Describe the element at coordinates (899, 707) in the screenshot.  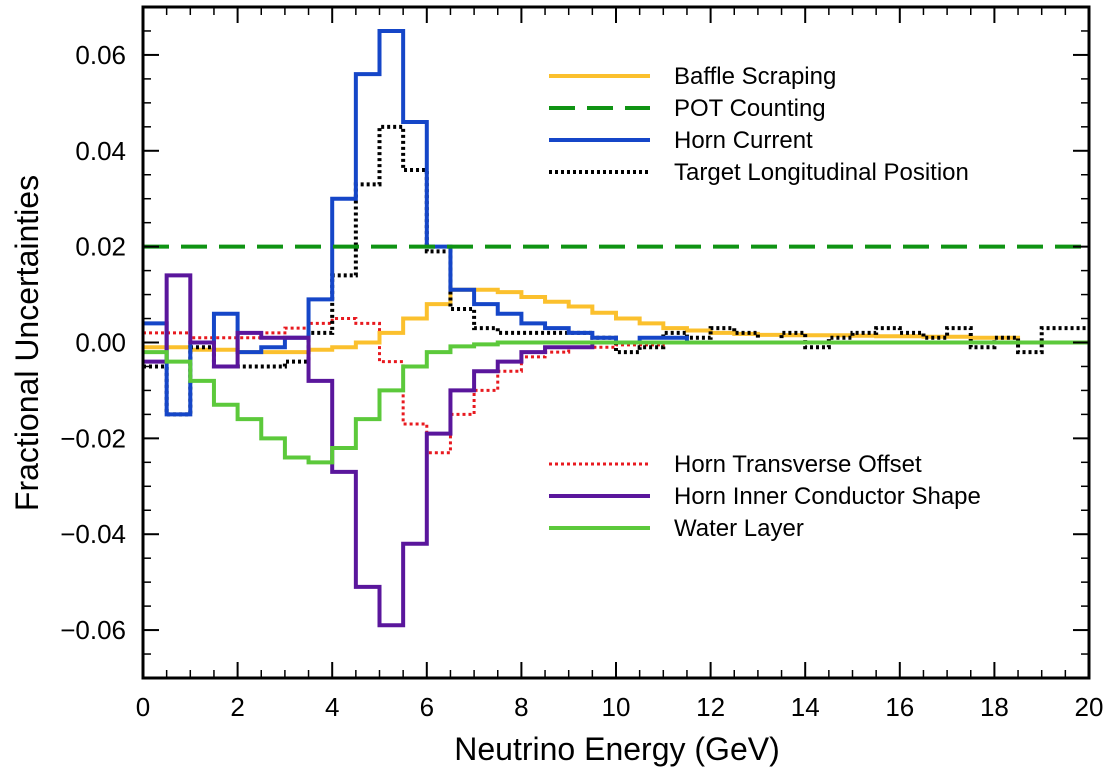
I see `x-tick-label: 16` at that location.